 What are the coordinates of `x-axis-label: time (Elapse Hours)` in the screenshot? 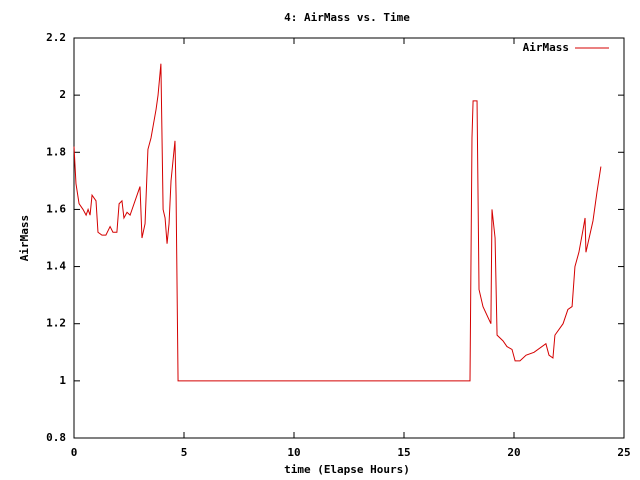 It's located at (347, 469).